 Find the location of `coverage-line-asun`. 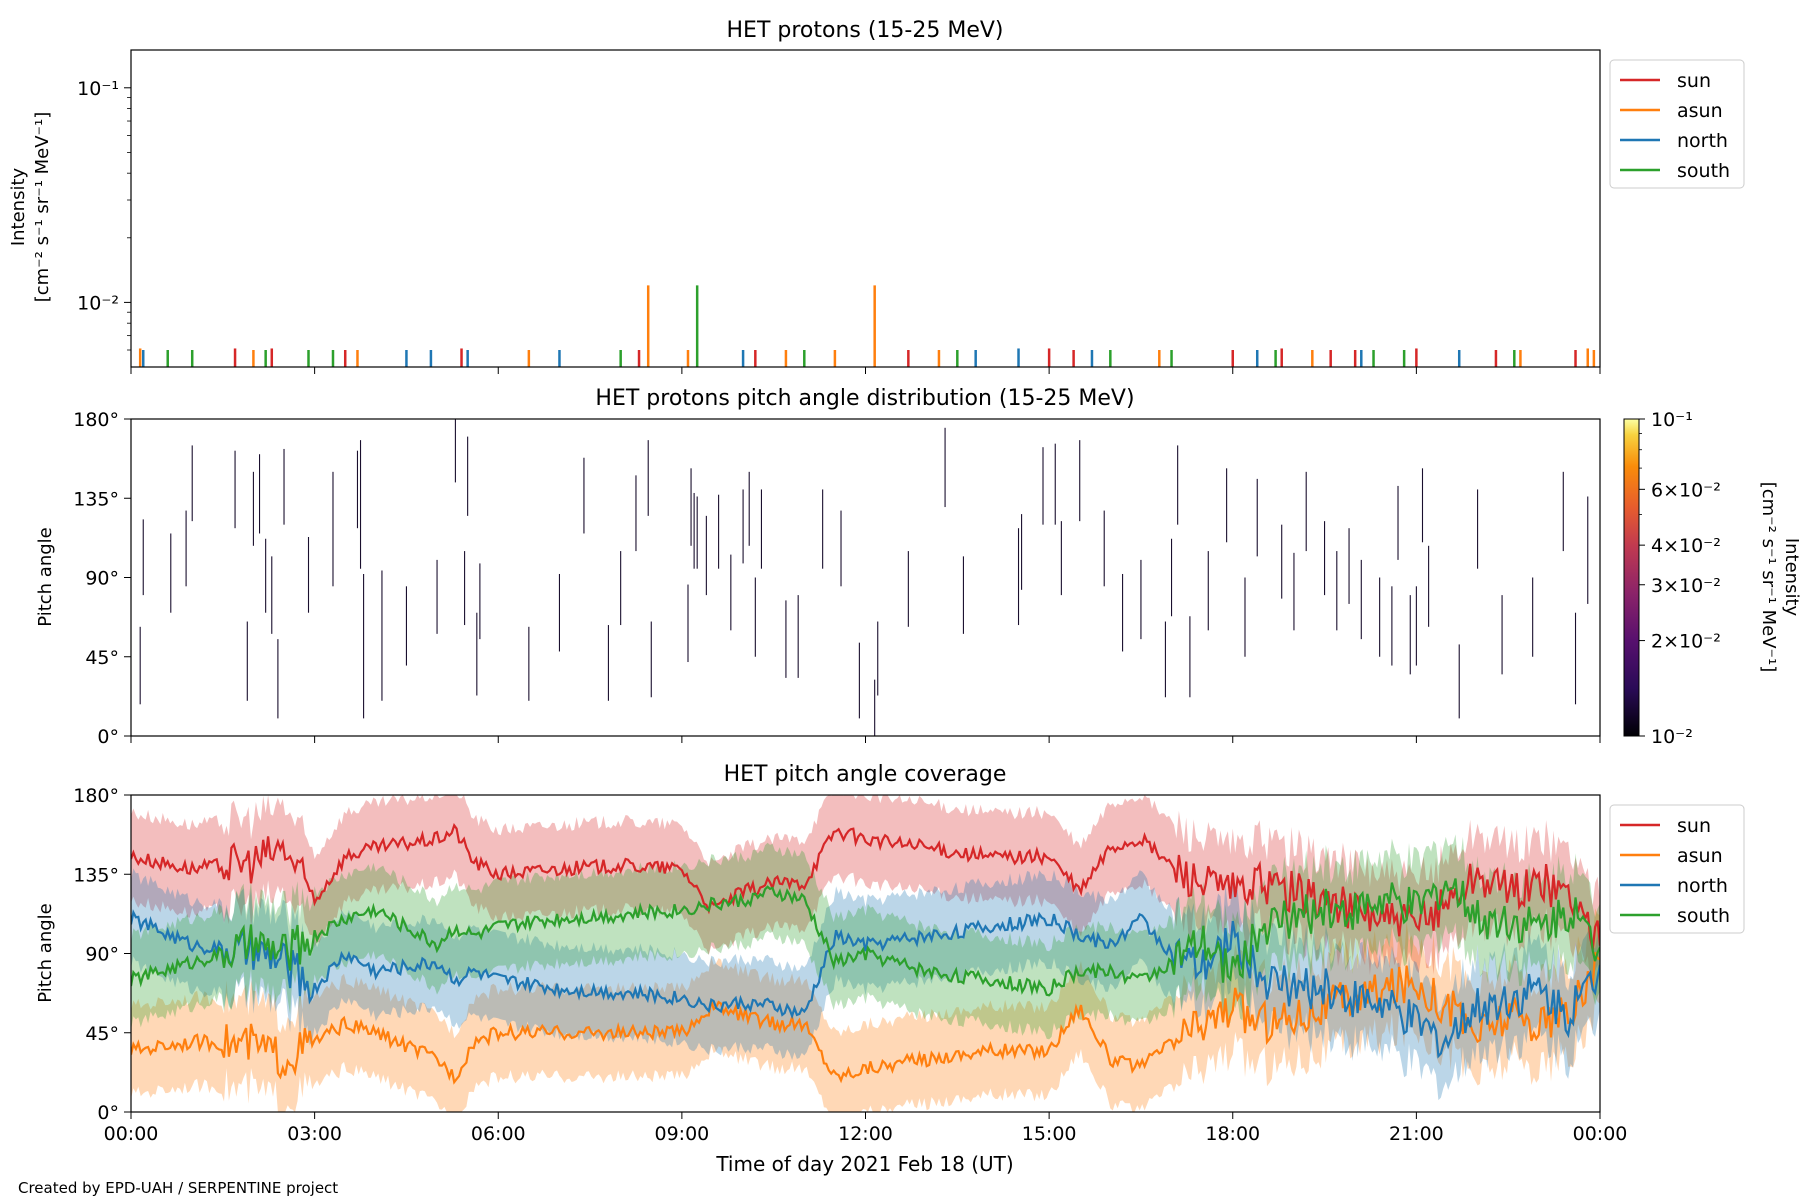

coverage-line-asun is located at coordinates (865, 1018).